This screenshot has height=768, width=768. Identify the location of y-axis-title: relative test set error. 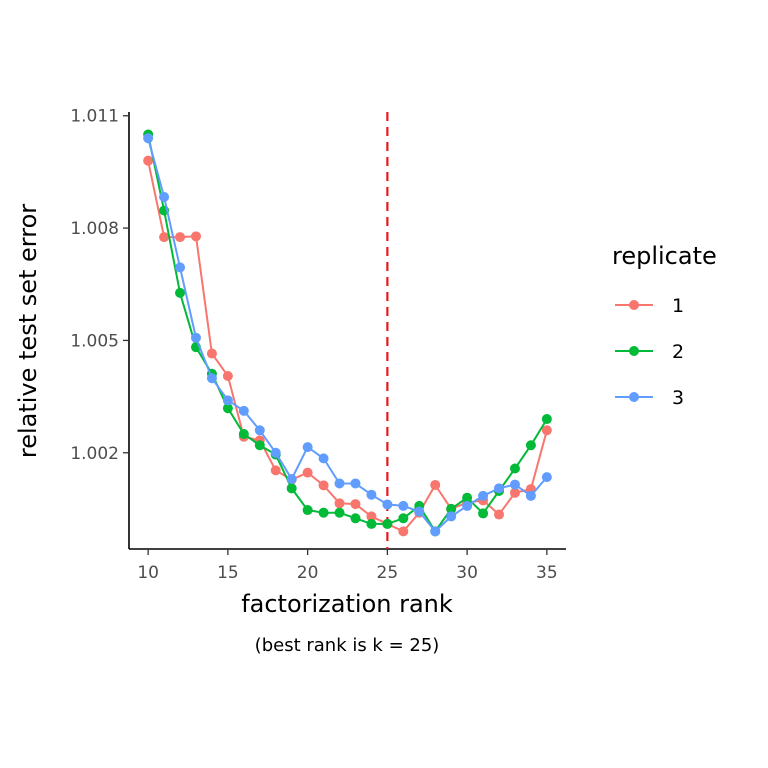
(28, 331).